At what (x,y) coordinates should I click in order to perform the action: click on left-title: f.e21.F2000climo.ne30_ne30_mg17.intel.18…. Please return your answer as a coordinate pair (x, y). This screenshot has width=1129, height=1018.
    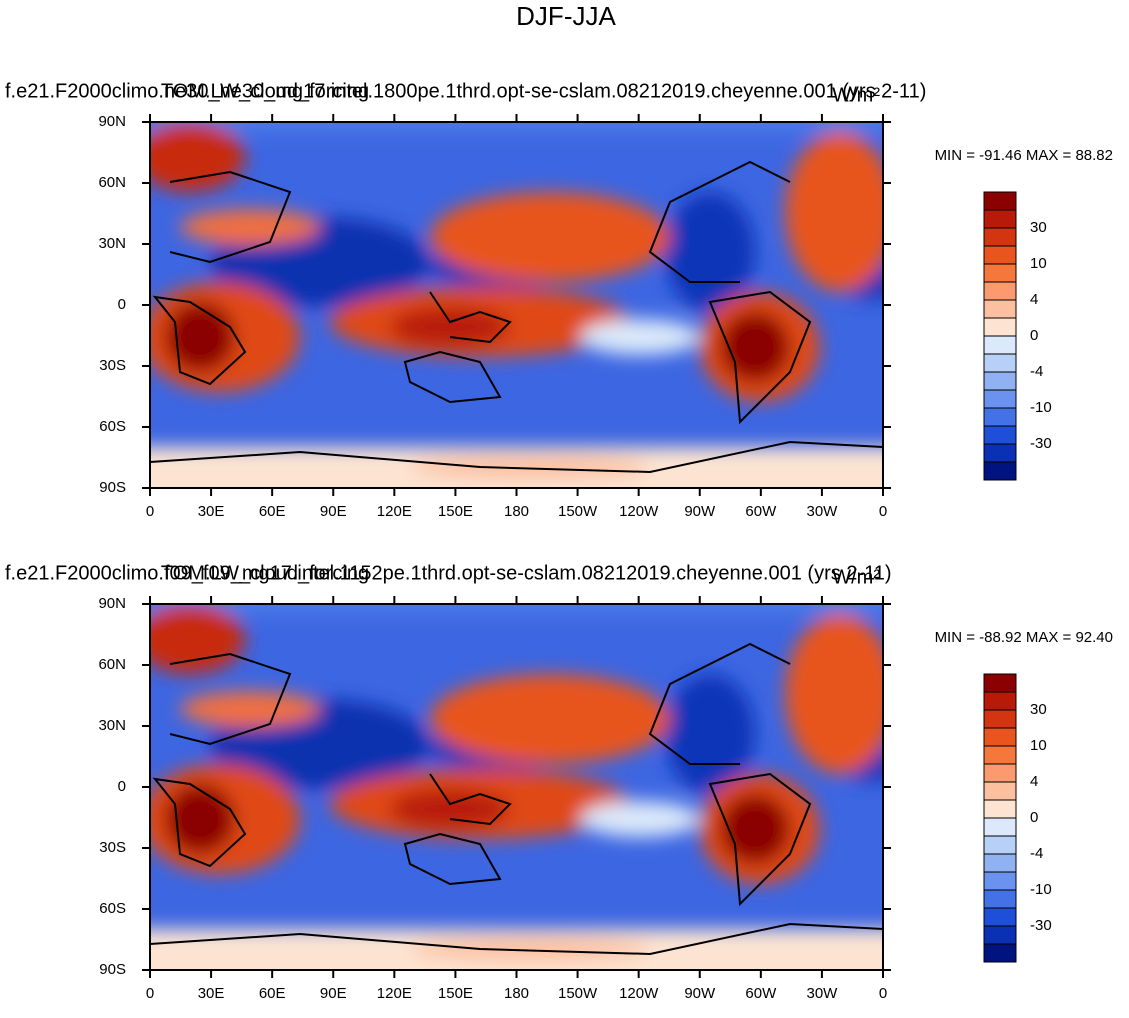
    Looking at the image, I should click on (465, 91).